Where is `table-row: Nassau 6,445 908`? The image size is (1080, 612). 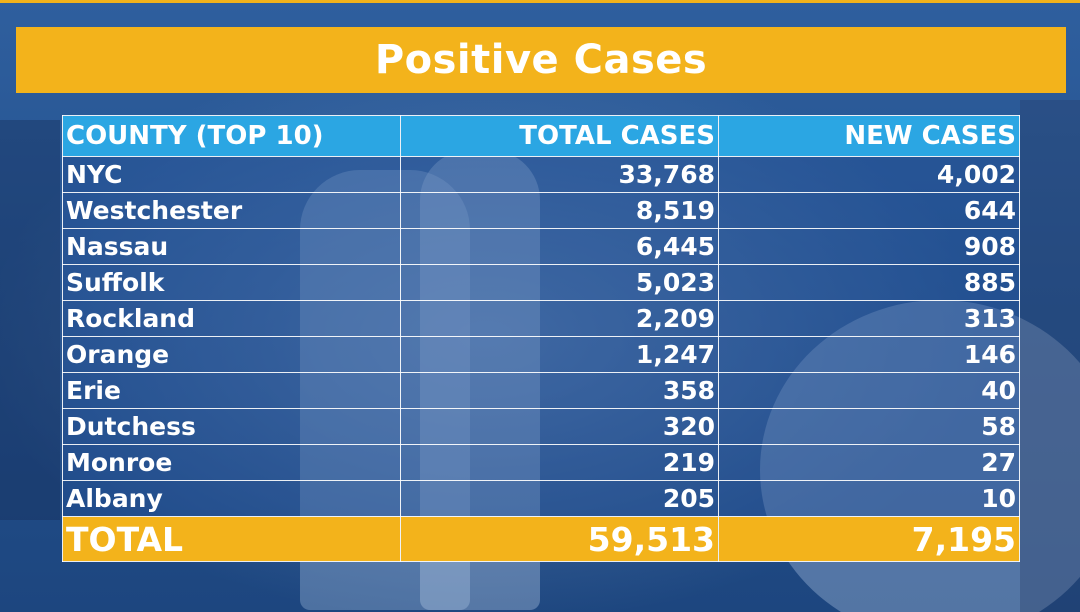 table-row: Nassau 6,445 908 is located at coordinates (541, 246).